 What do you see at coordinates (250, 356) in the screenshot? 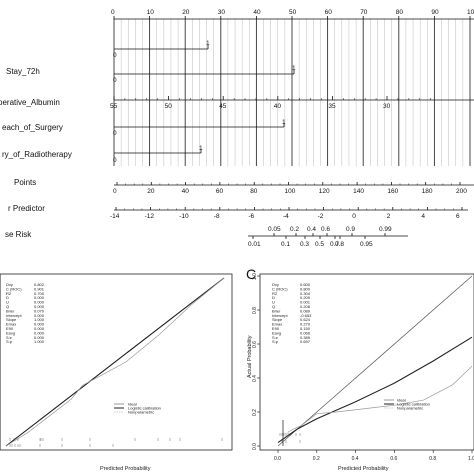
I see `right-ylabel: Actual Probability` at bounding box center [250, 356].